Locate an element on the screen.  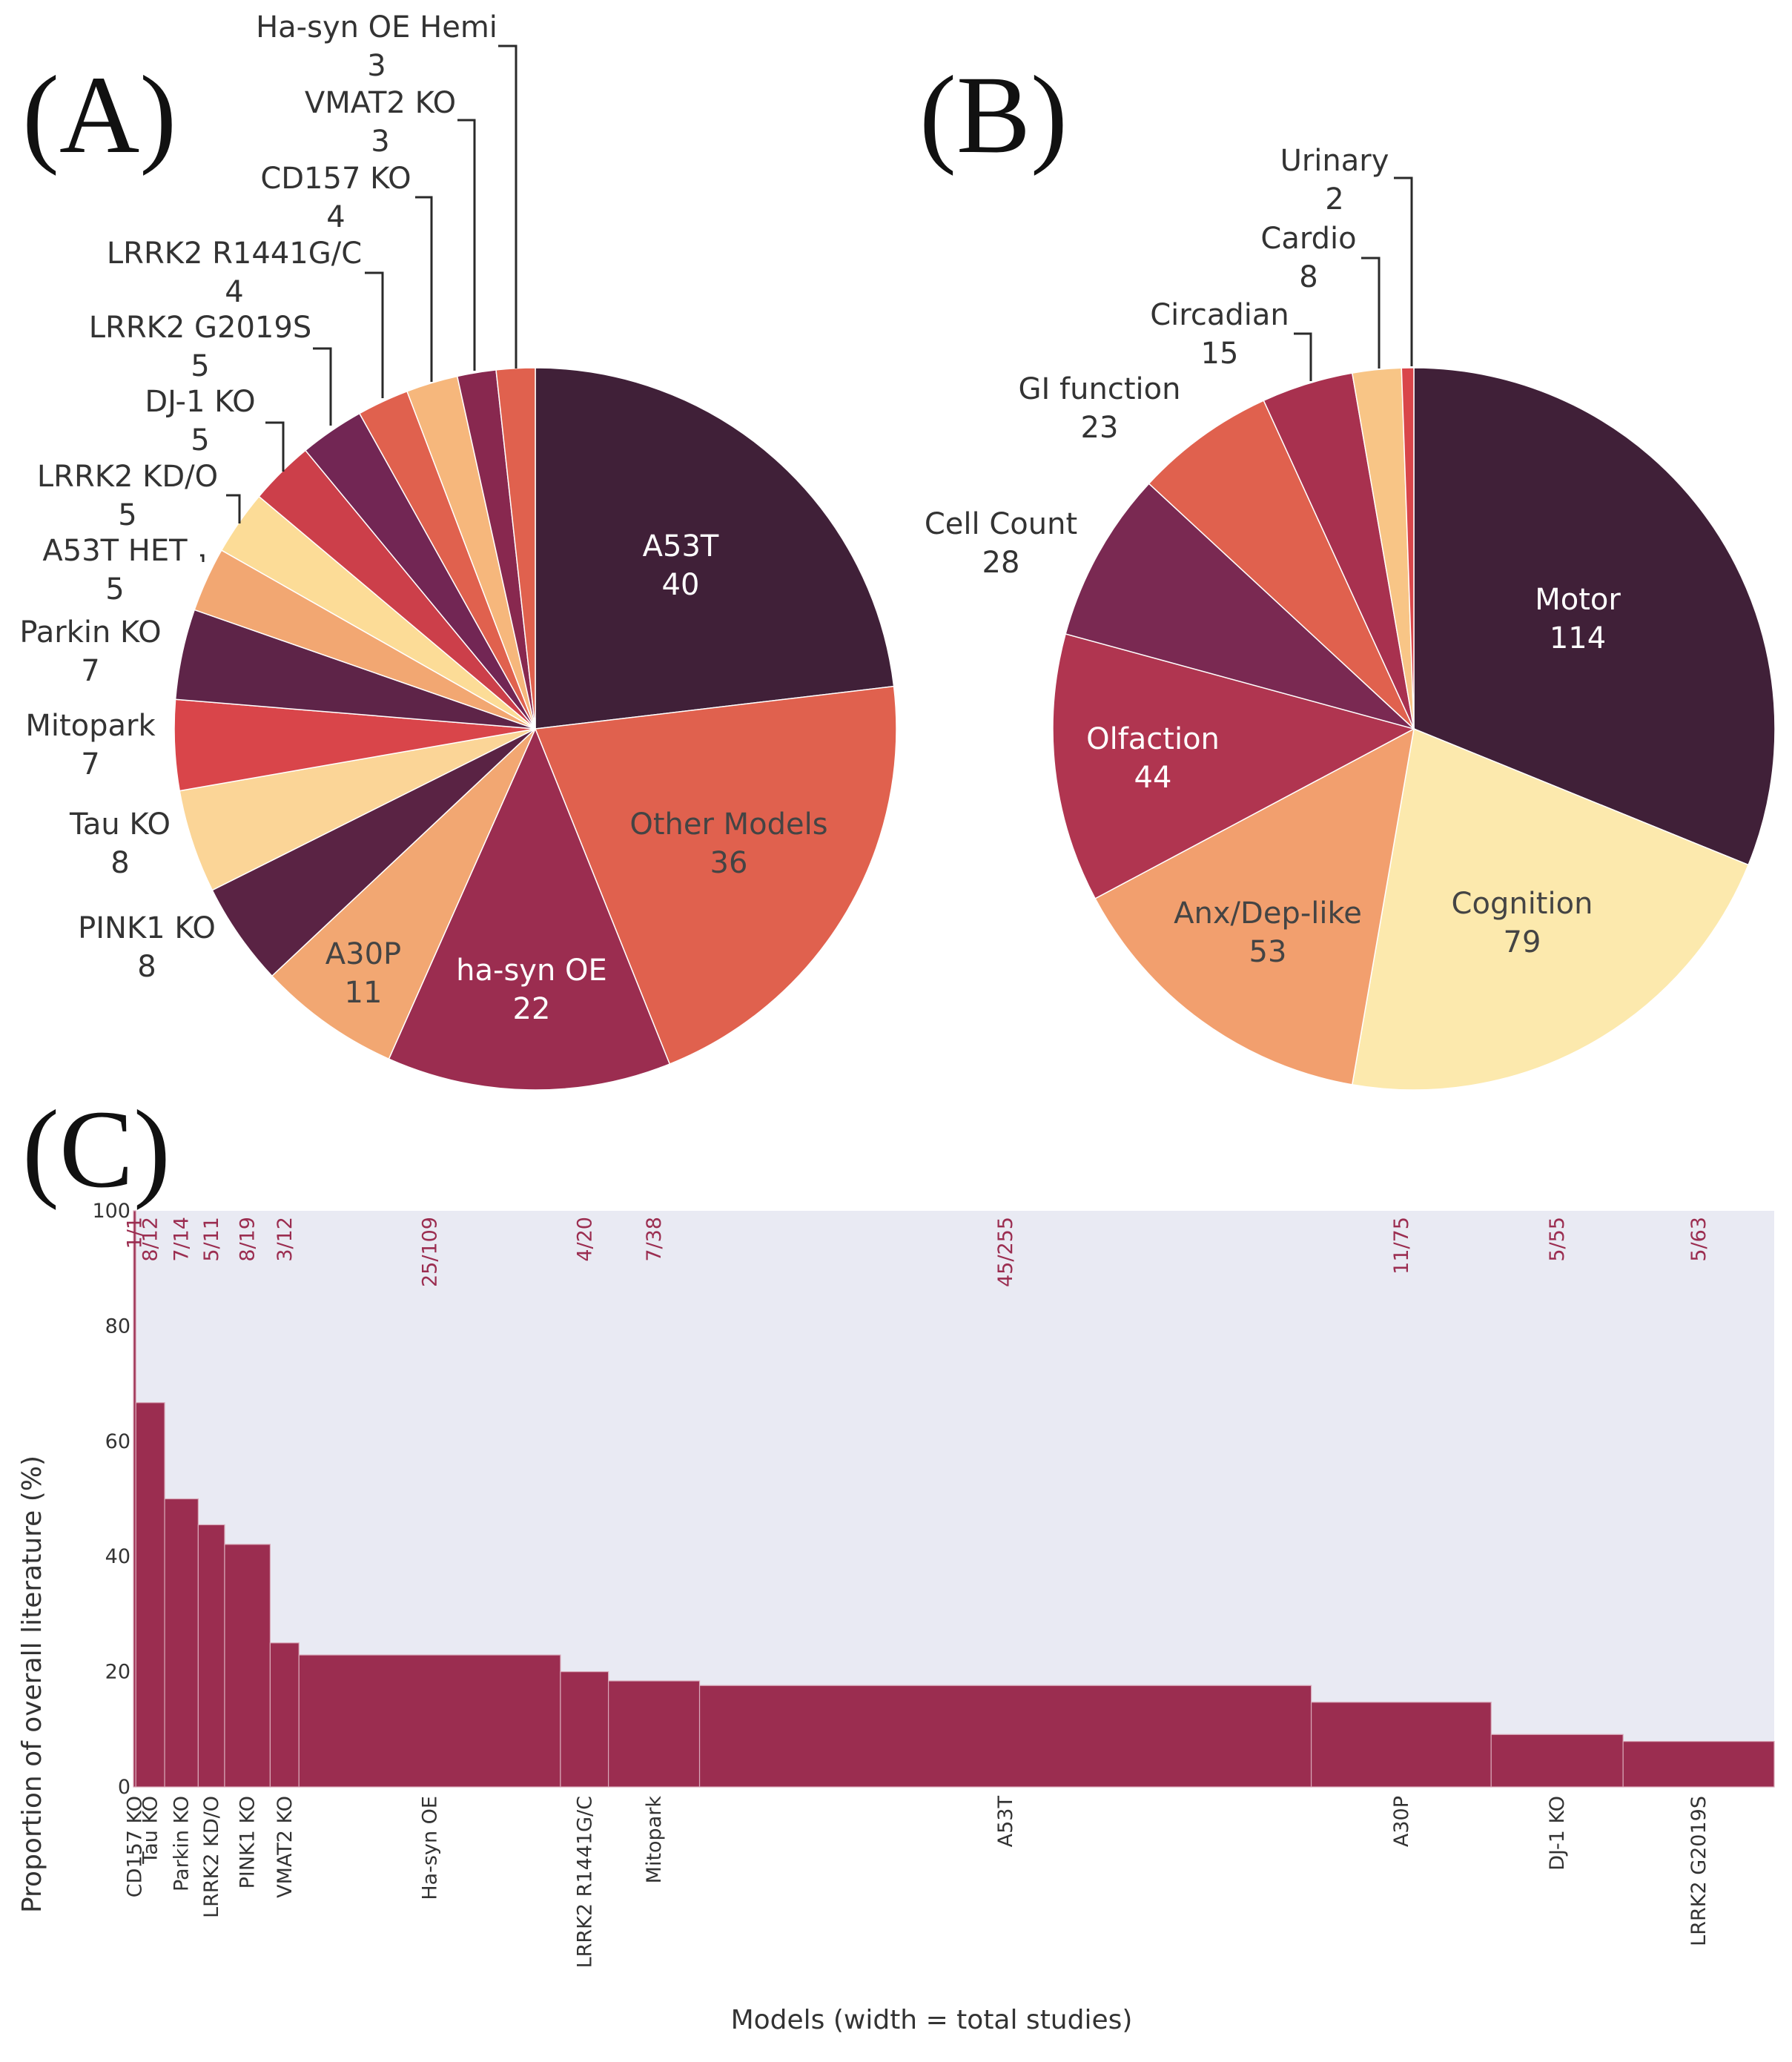
pie-a-leader-lrrk2-r1441g-c is located at coordinates (374, 334).